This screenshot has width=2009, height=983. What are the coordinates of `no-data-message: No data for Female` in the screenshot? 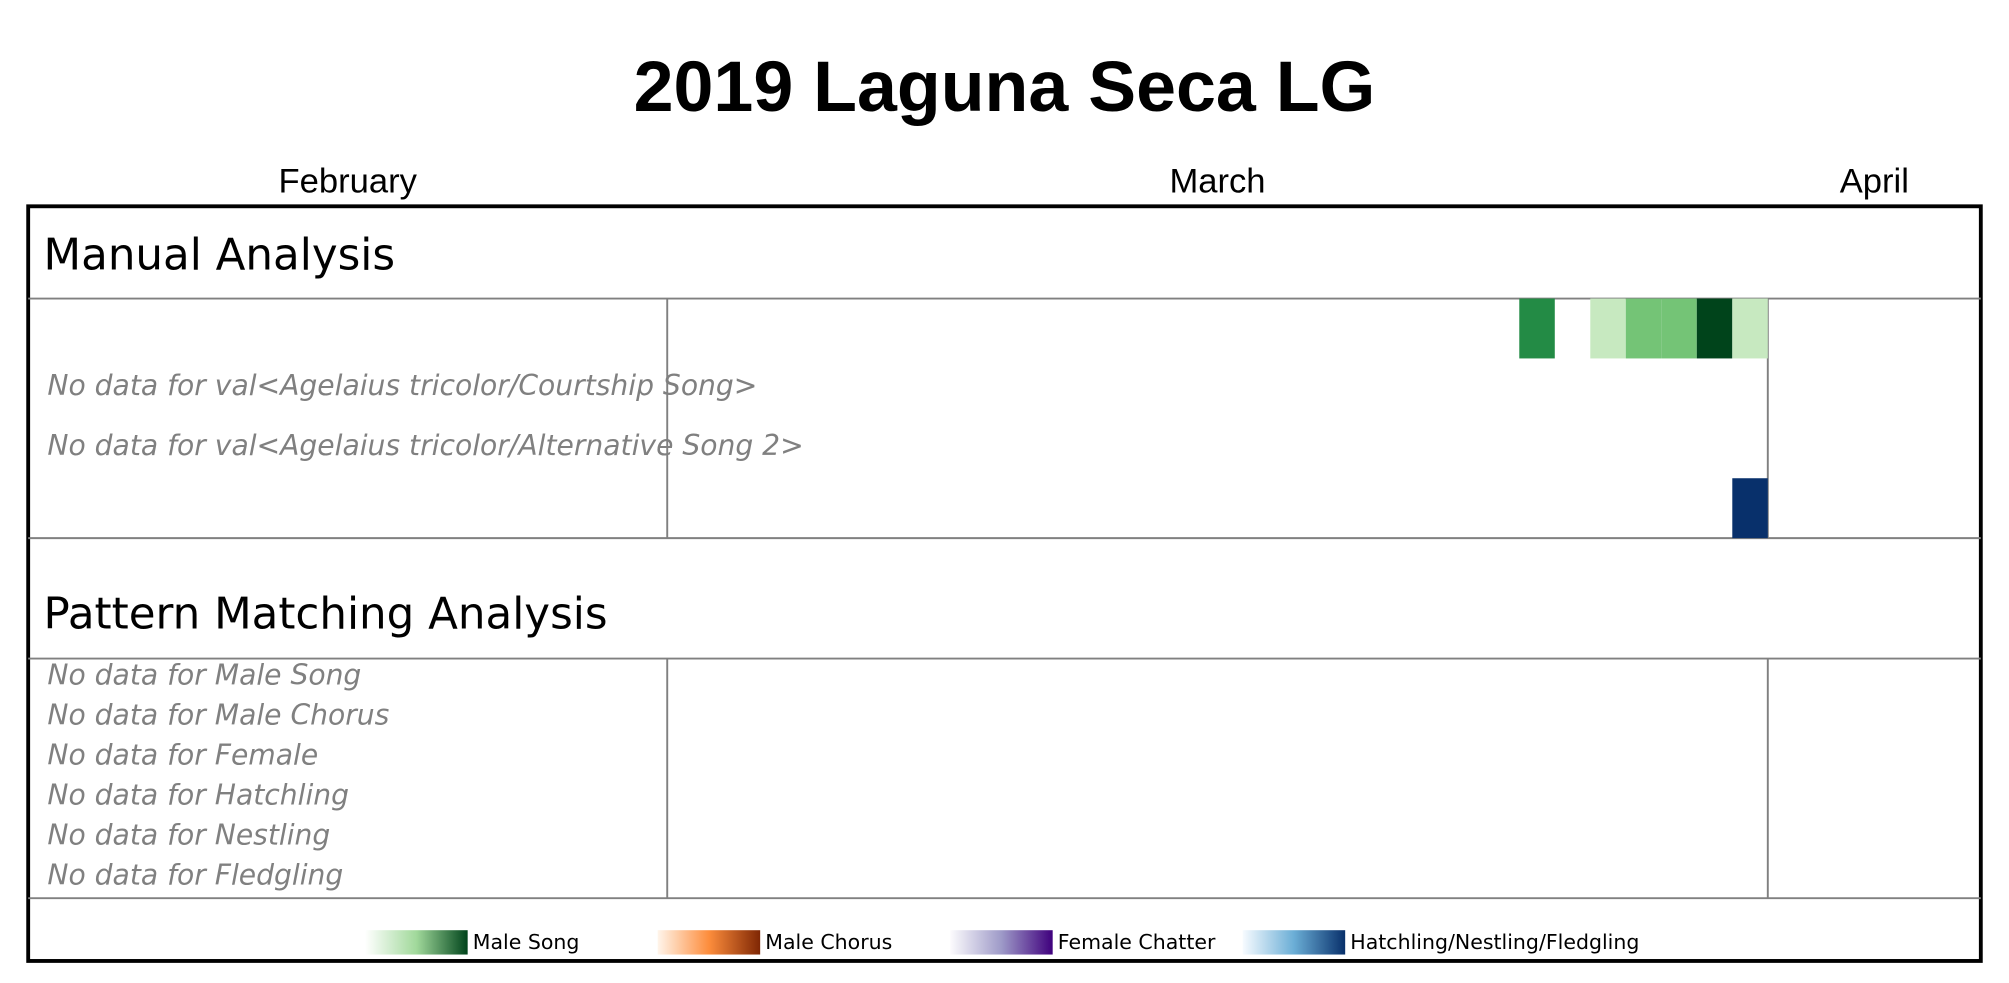 It's located at (182, 754).